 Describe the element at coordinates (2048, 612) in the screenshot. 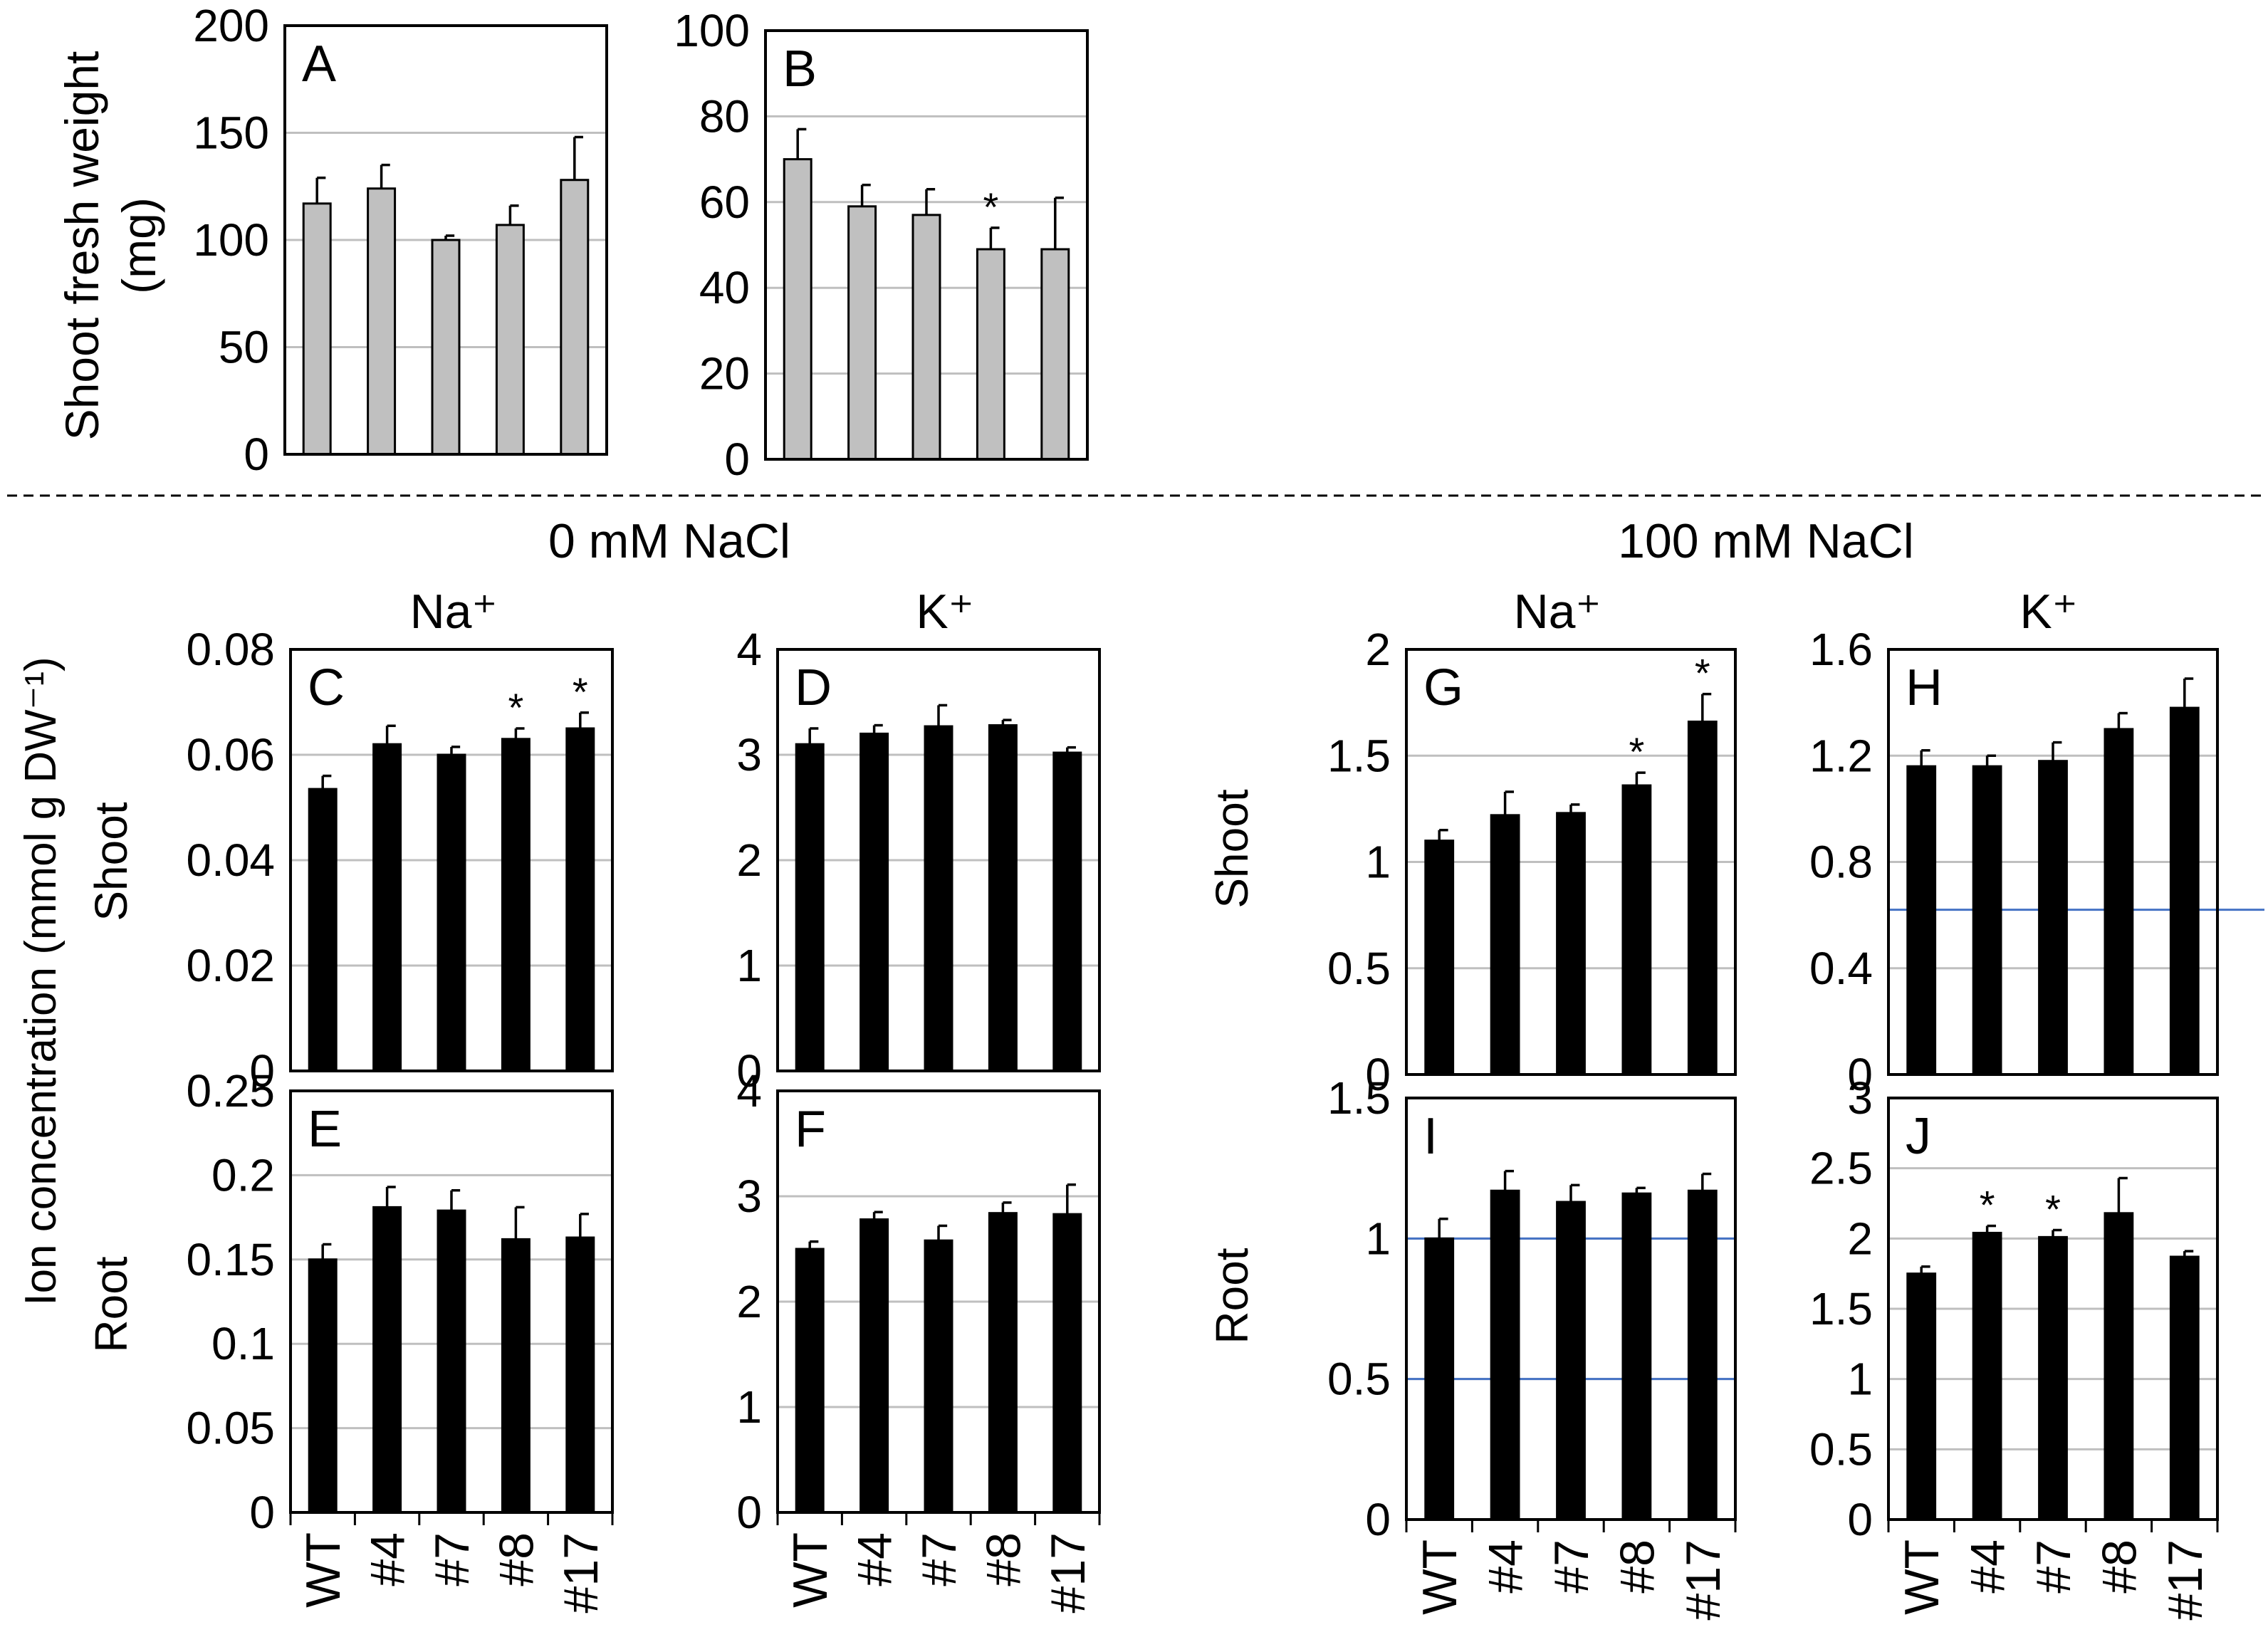

I see `ion-label-k-100mM: K⁺` at that location.